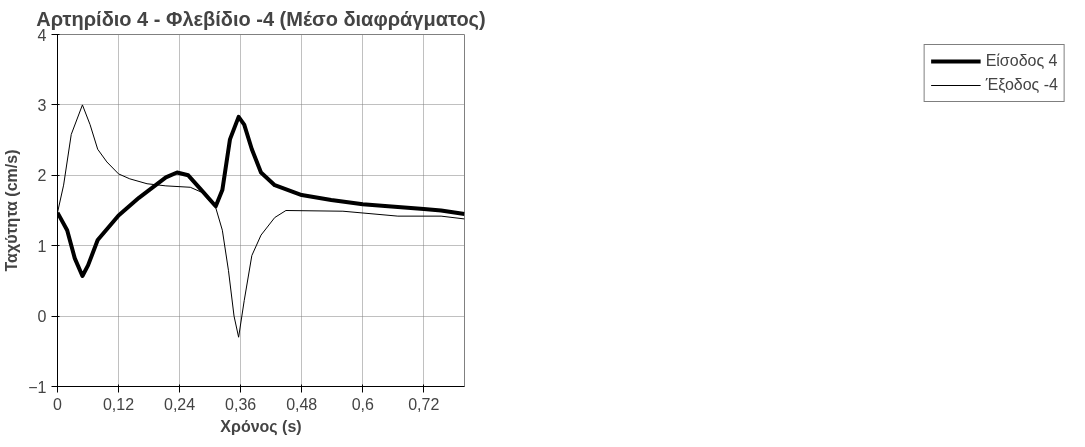  I want to click on y-axis-title: Ταχύτητα (cm/s), so click(12, 210).